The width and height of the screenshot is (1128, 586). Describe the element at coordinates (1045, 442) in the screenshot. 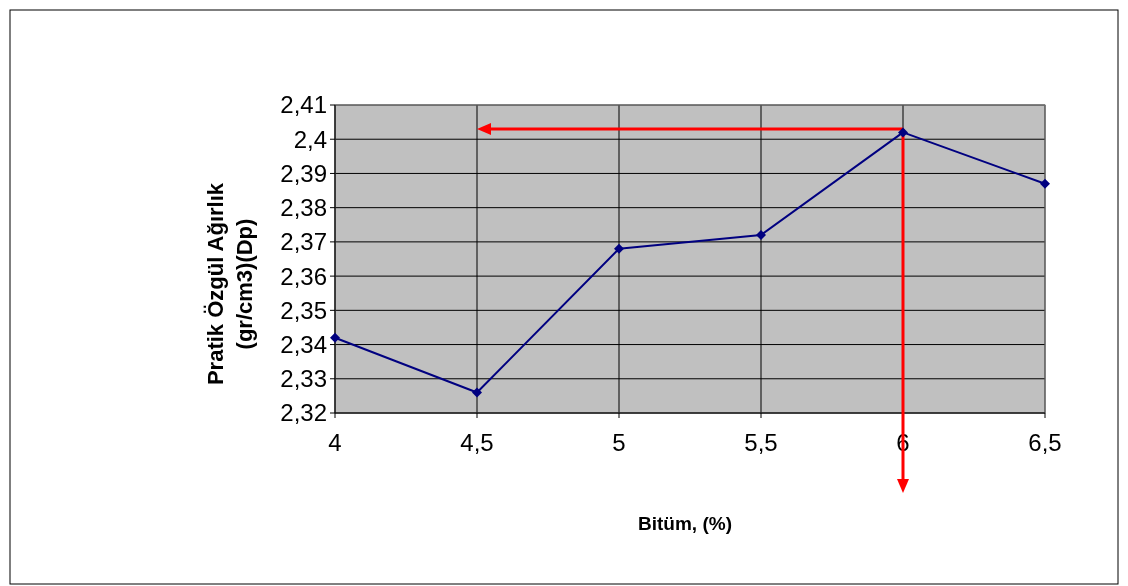

I see `x-tick-label: 6,5` at that location.